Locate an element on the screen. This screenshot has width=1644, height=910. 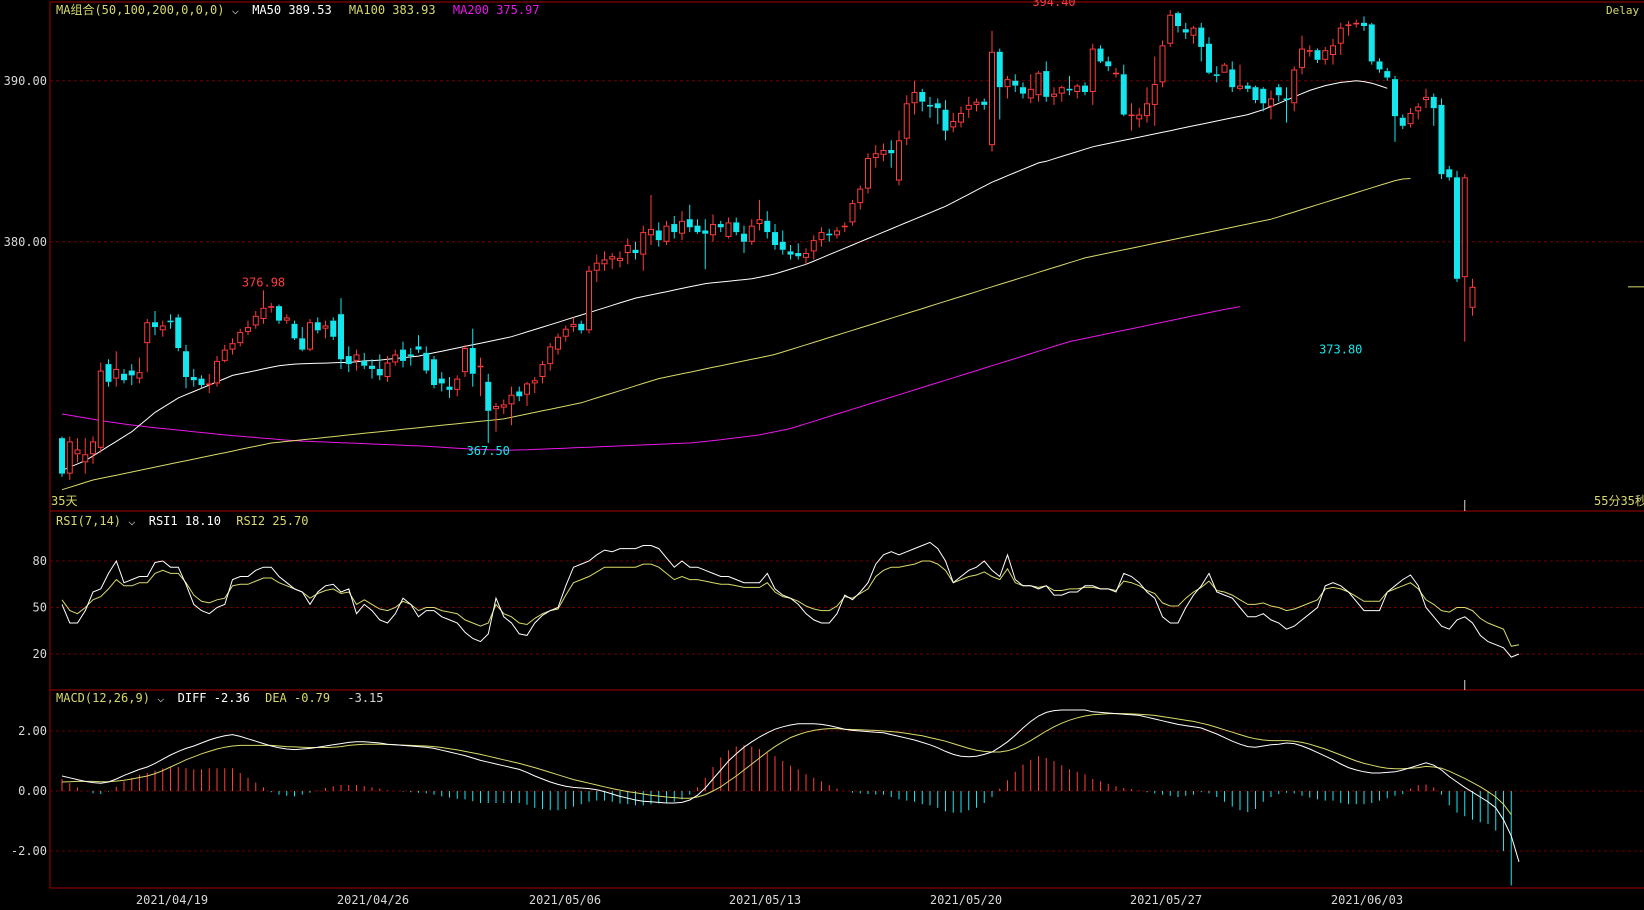
diff-series is located at coordinates (790, 785).